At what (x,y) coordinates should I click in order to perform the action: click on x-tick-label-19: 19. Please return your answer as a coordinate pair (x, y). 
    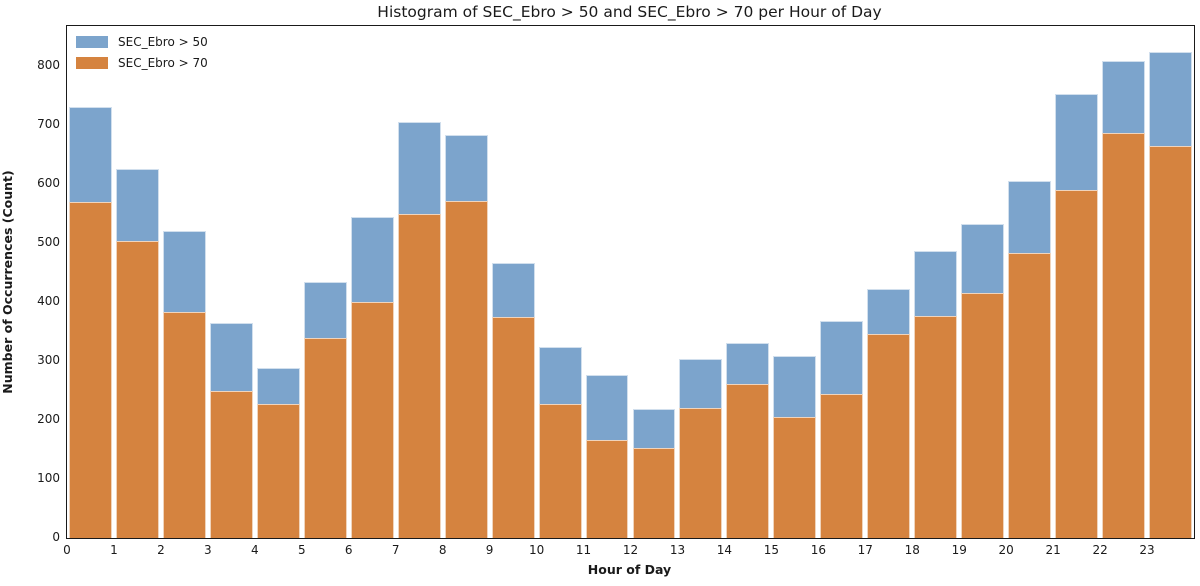
    Looking at the image, I should click on (959, 550).